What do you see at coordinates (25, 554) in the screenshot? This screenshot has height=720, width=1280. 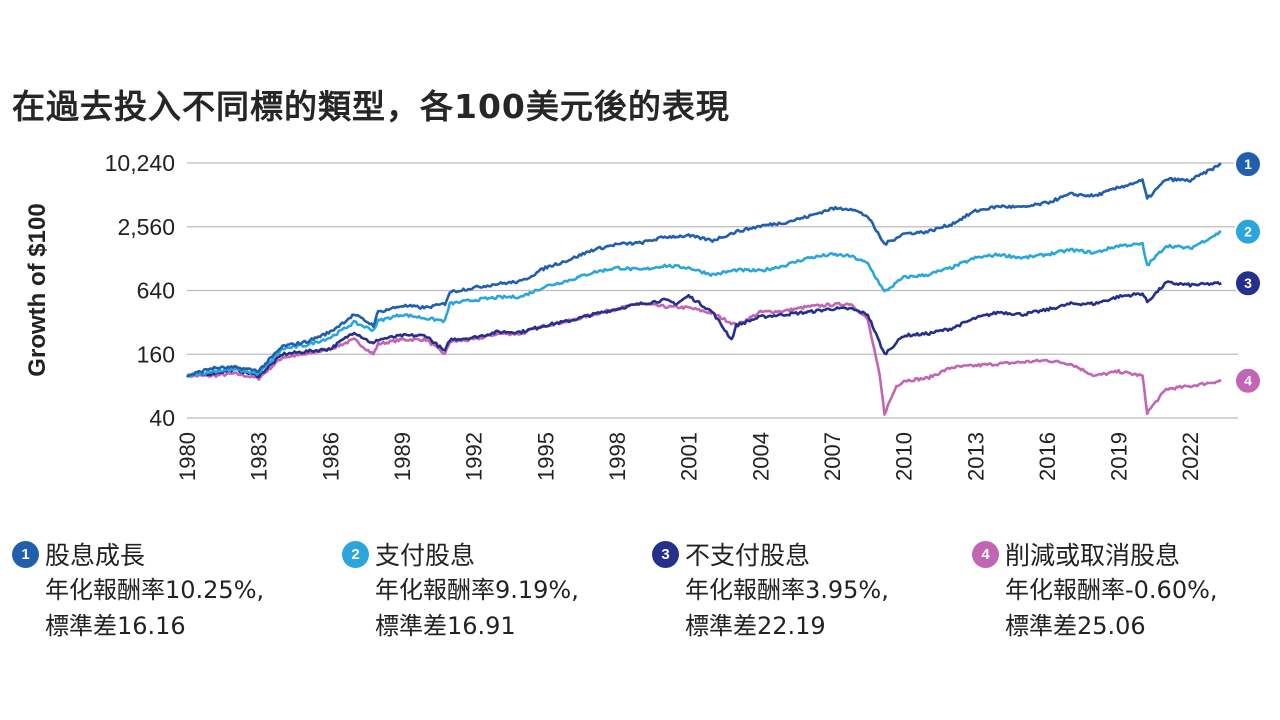 I see `legend-badge: 1` at bounding box center [25, 554].